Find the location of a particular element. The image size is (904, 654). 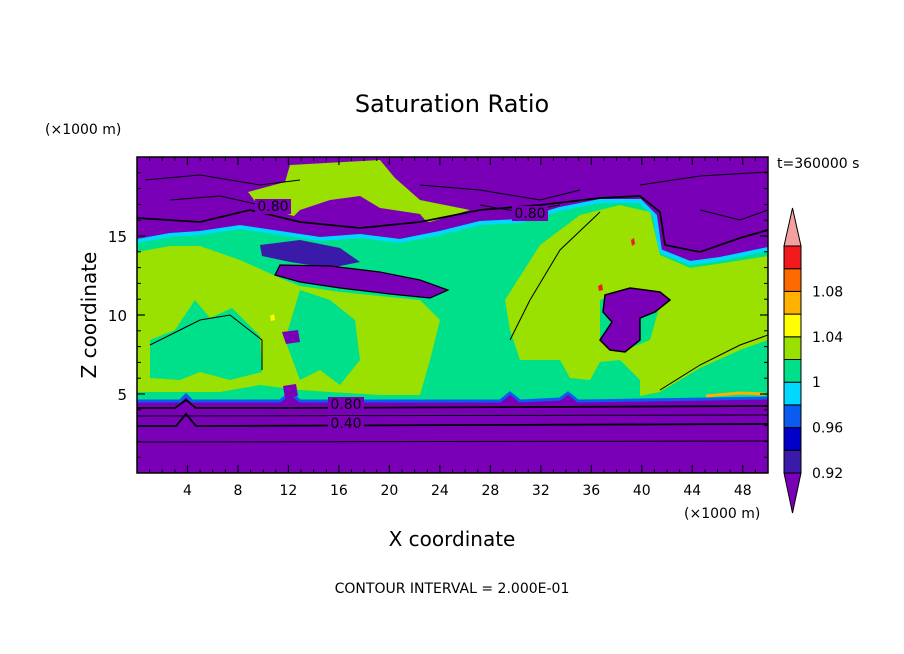

x-tick-label: 28 is located at coordinates (490, 491).